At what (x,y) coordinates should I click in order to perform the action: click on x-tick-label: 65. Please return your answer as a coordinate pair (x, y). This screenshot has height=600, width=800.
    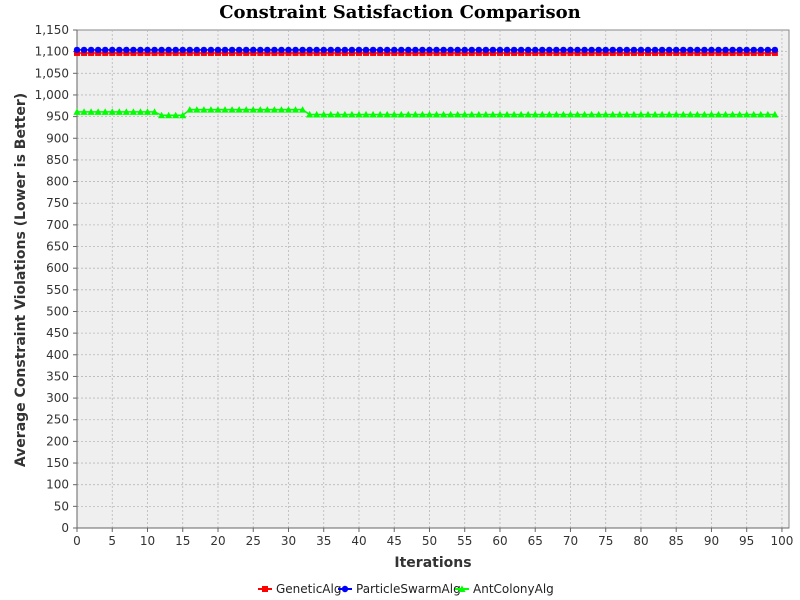
    Looking at the image, I should click on (535, 541).